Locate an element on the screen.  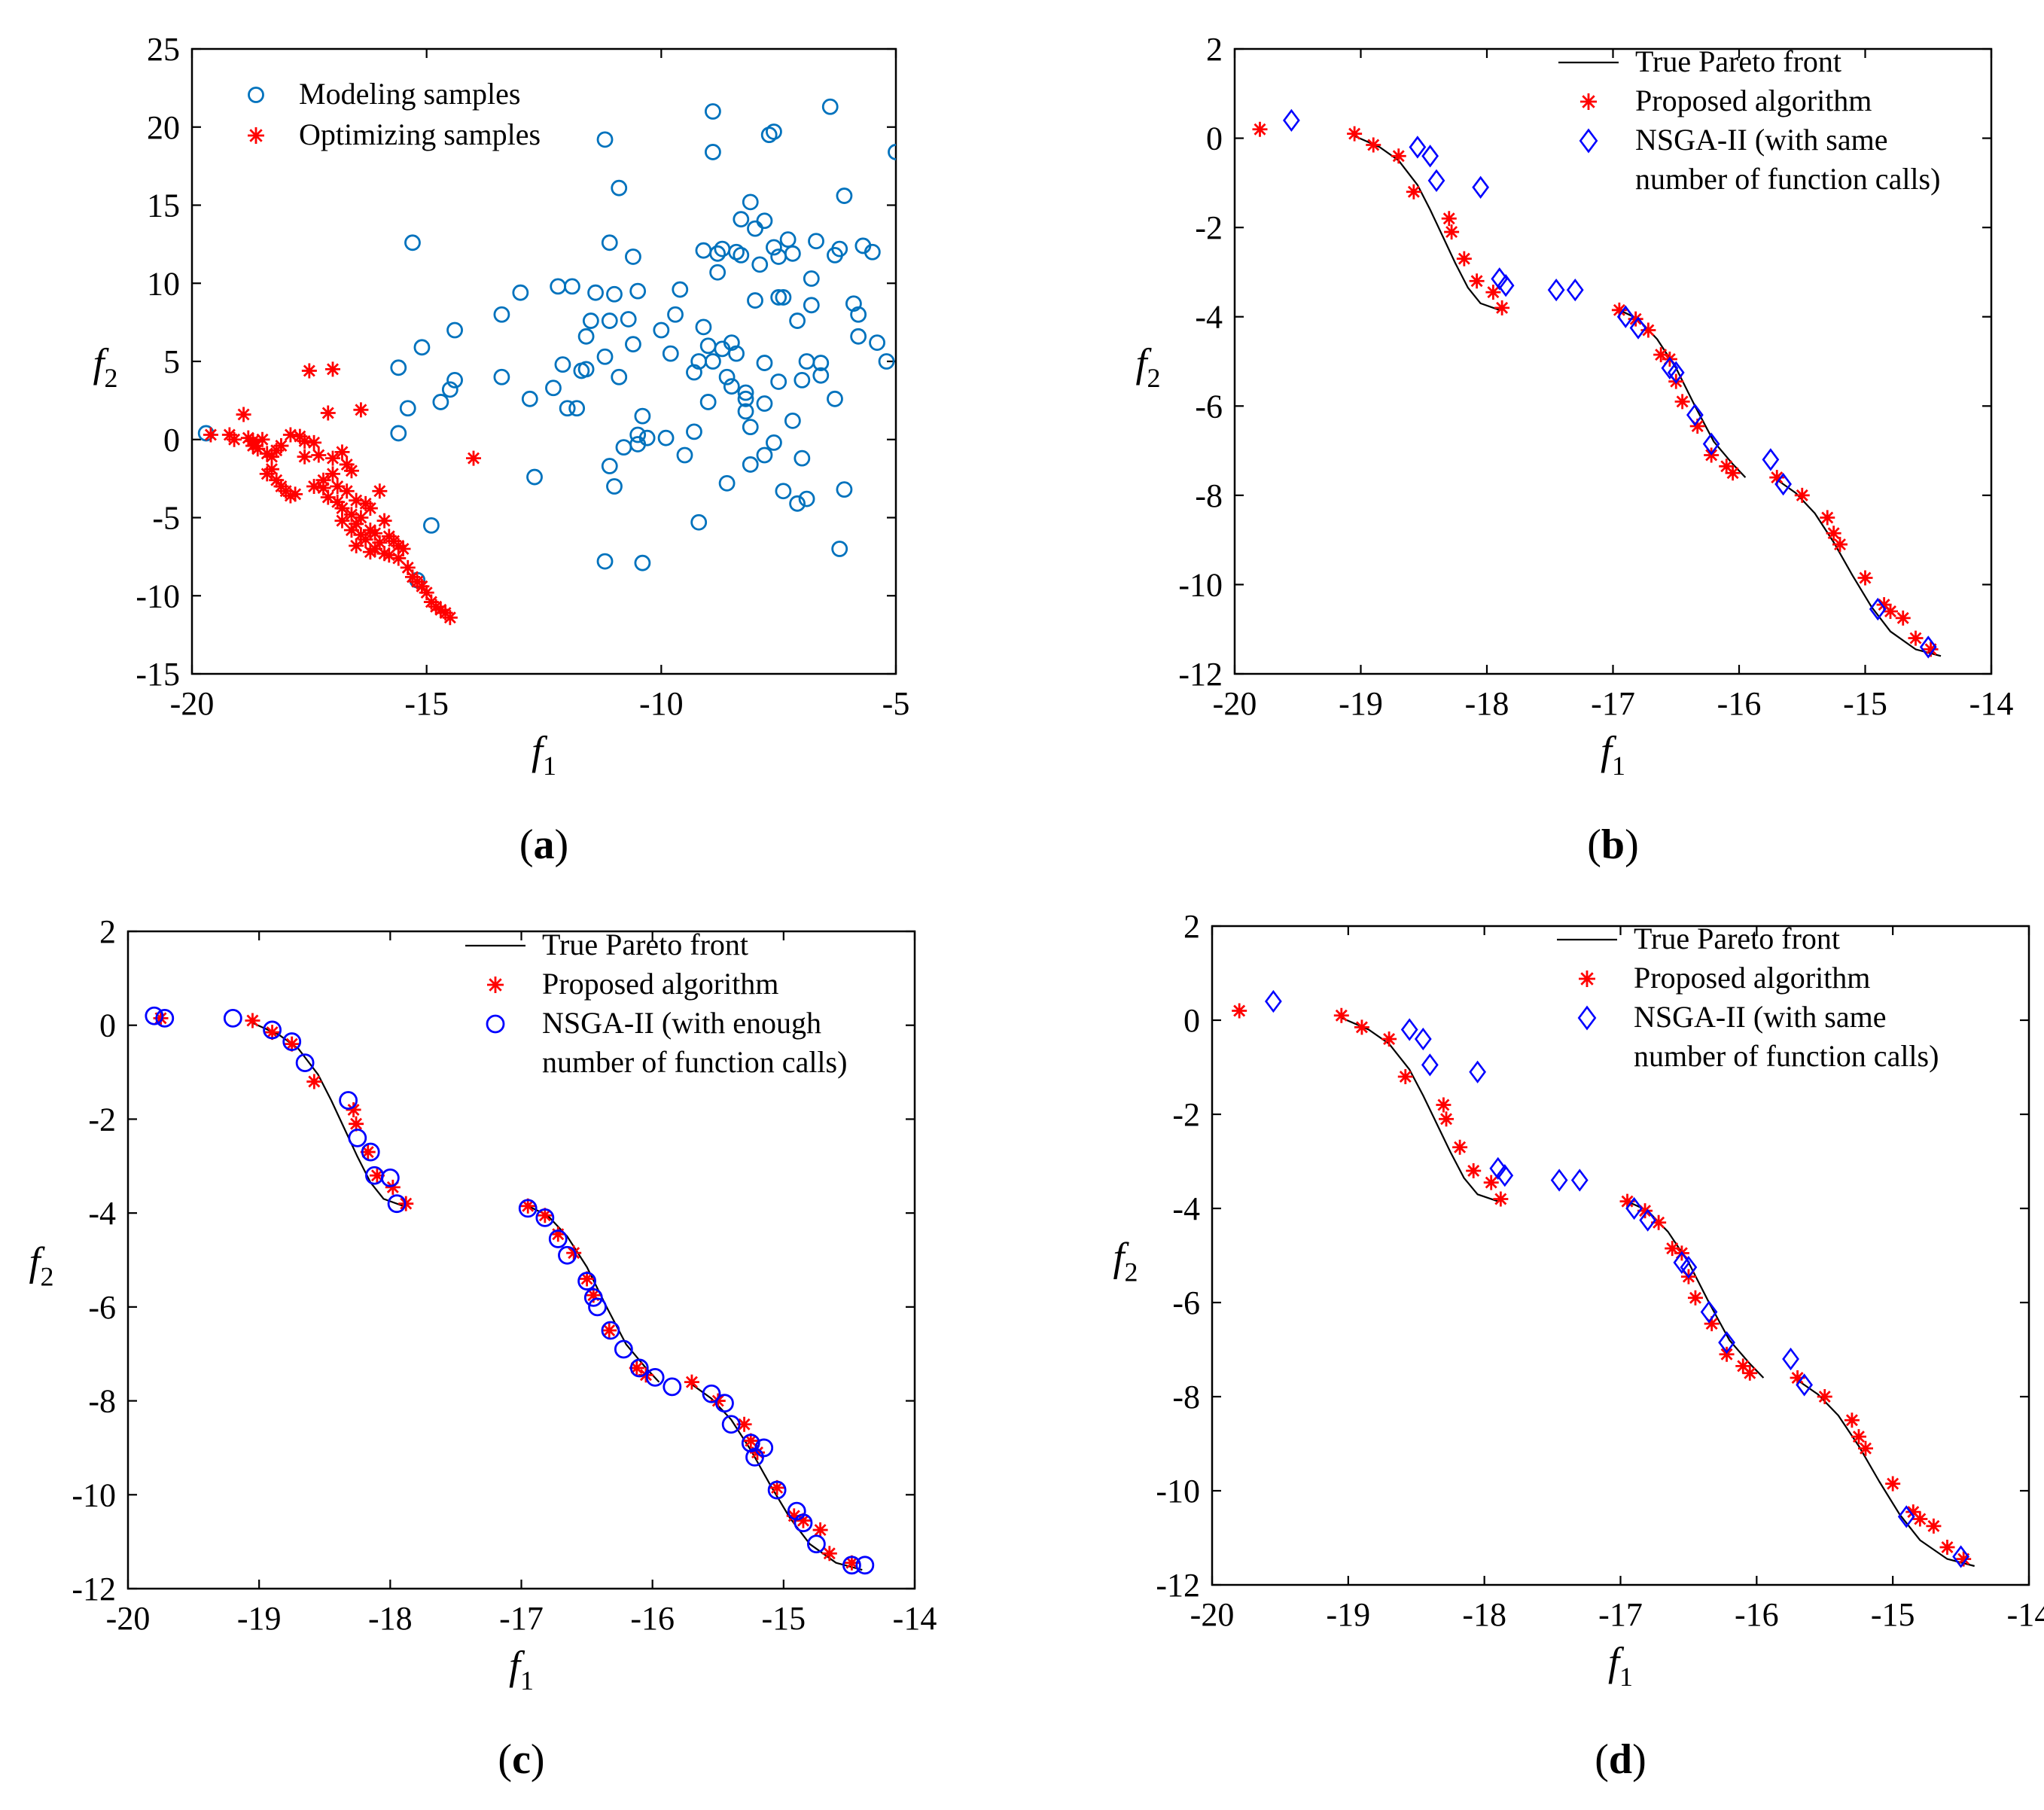
legend-entry-label: NSGA-II (with enough is located at coordinates (681, 1023).